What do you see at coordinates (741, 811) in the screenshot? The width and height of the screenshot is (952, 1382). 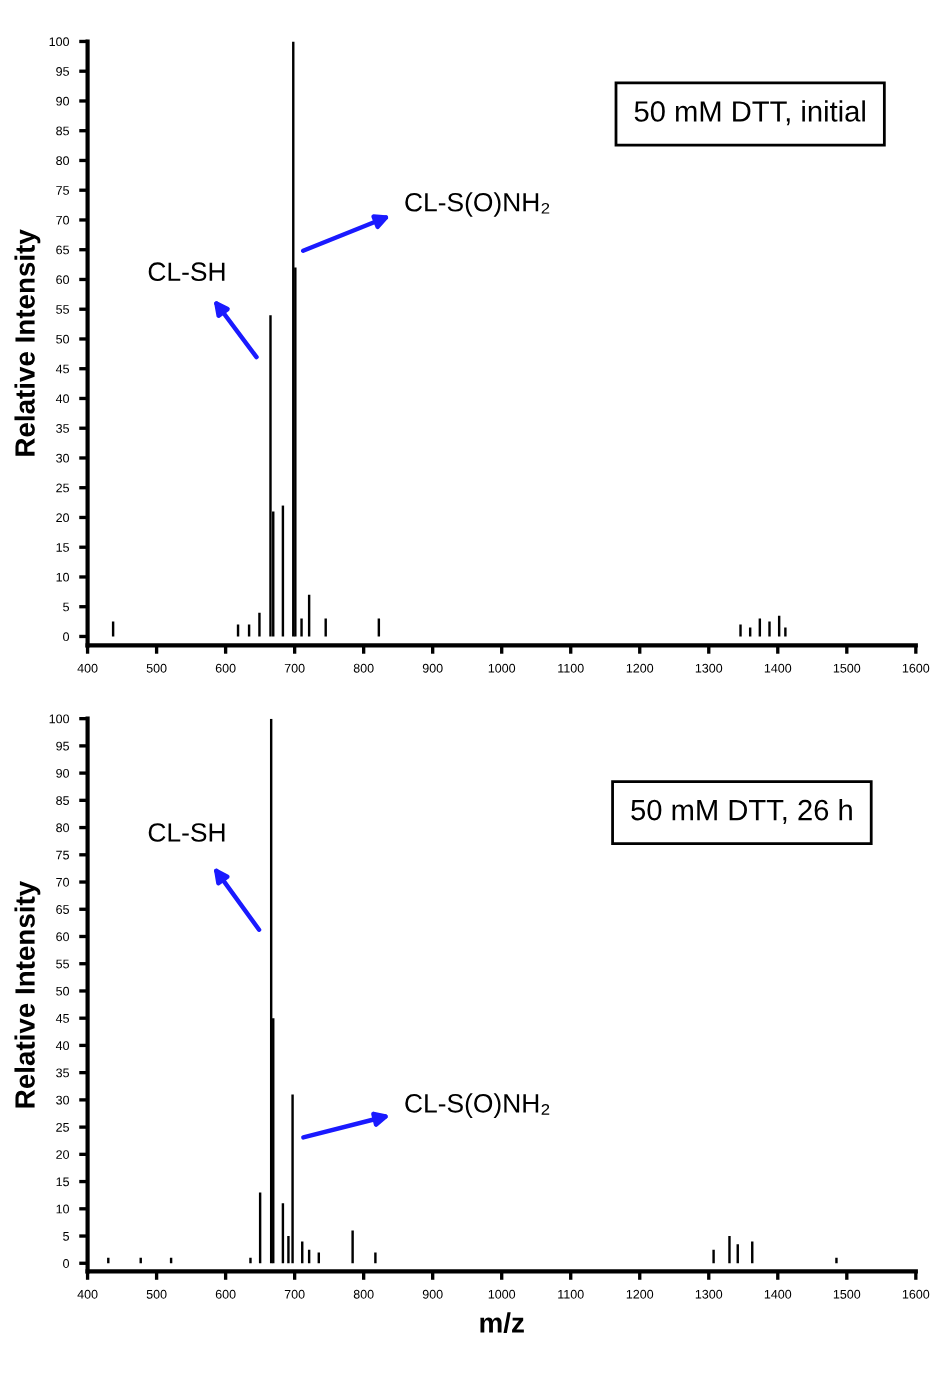 I see `text: 50 mM DTT, 26 h` at bounding box center [741, 811].